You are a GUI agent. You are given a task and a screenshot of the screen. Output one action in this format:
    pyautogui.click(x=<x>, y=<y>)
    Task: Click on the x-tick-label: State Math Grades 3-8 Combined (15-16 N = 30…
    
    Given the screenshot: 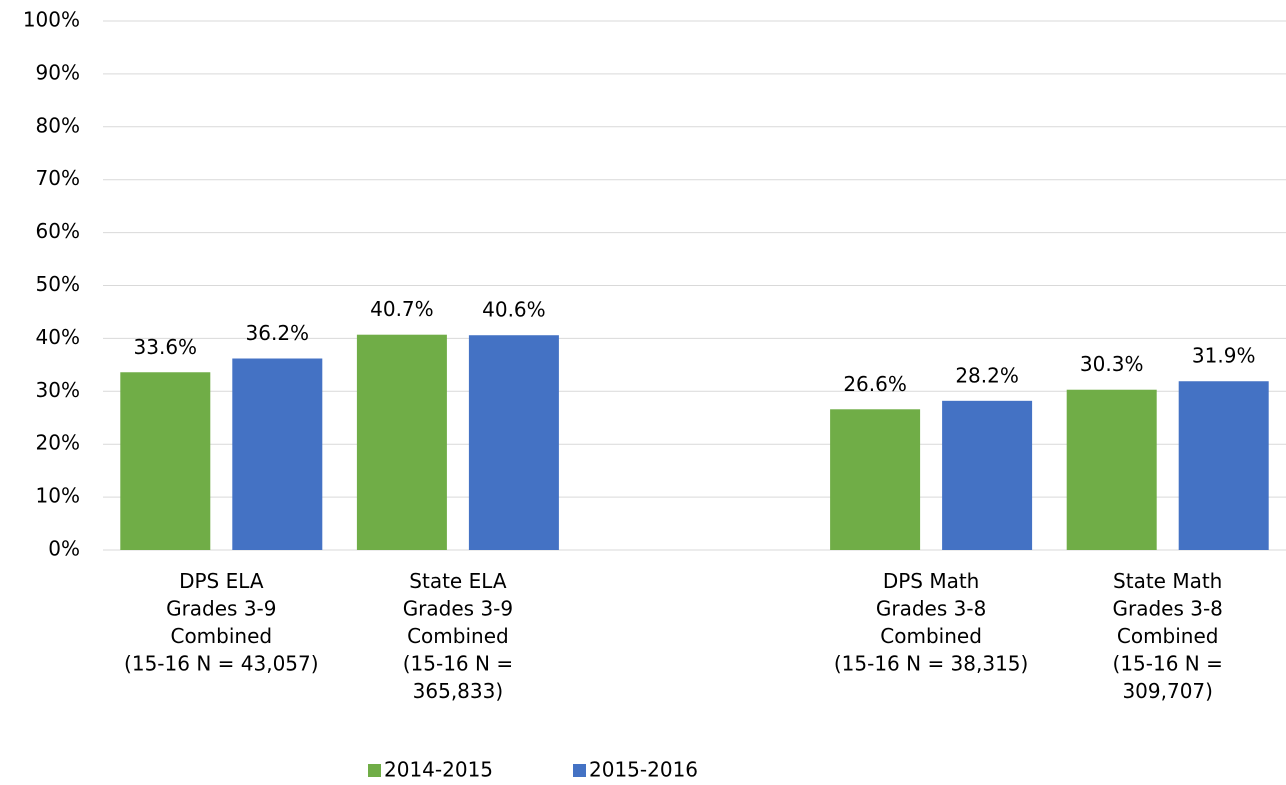 What is the action you would take?
    pyautogui.click(x=1167, y=636)
    